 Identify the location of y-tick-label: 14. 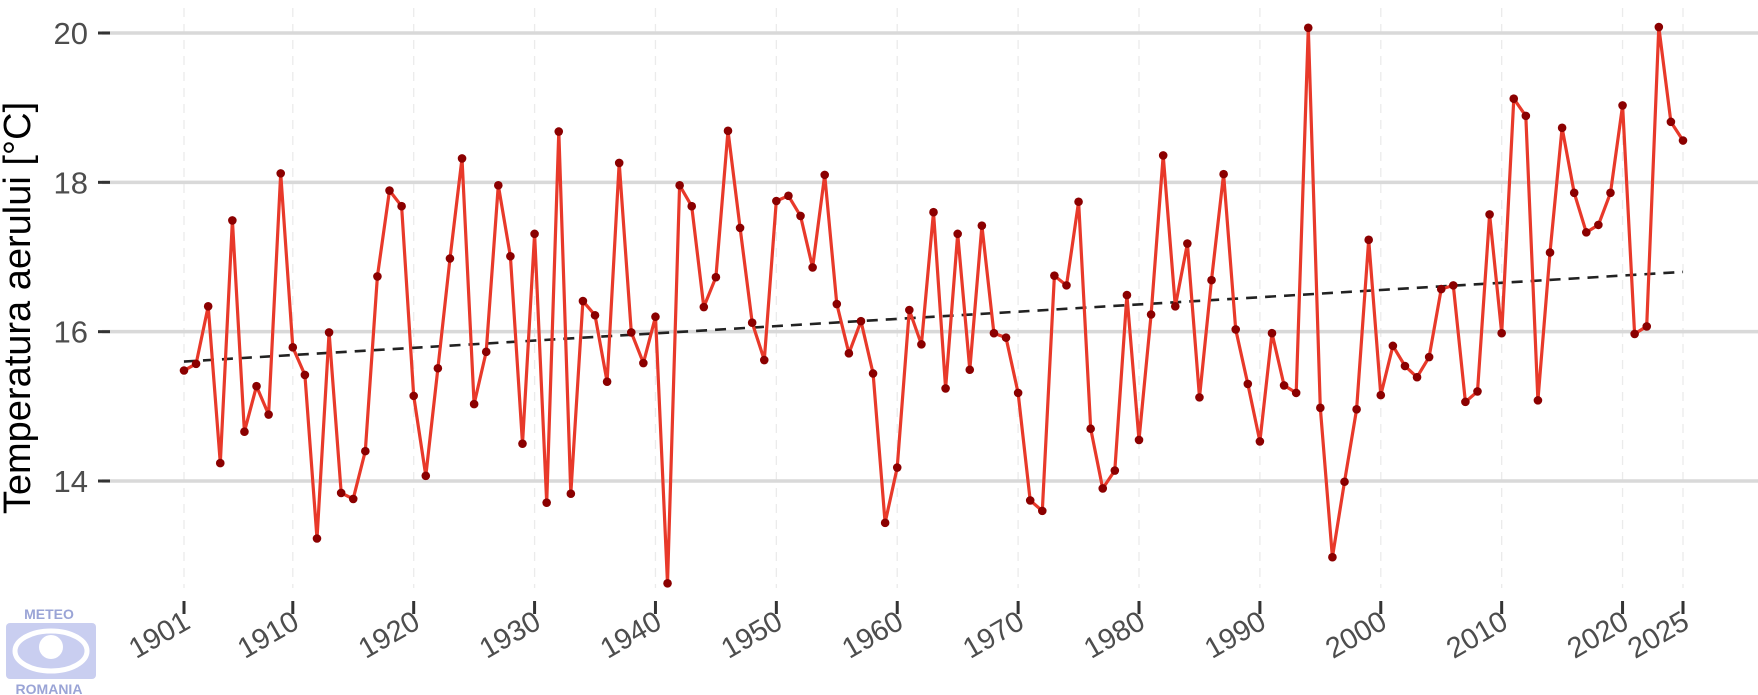
(71, 481).